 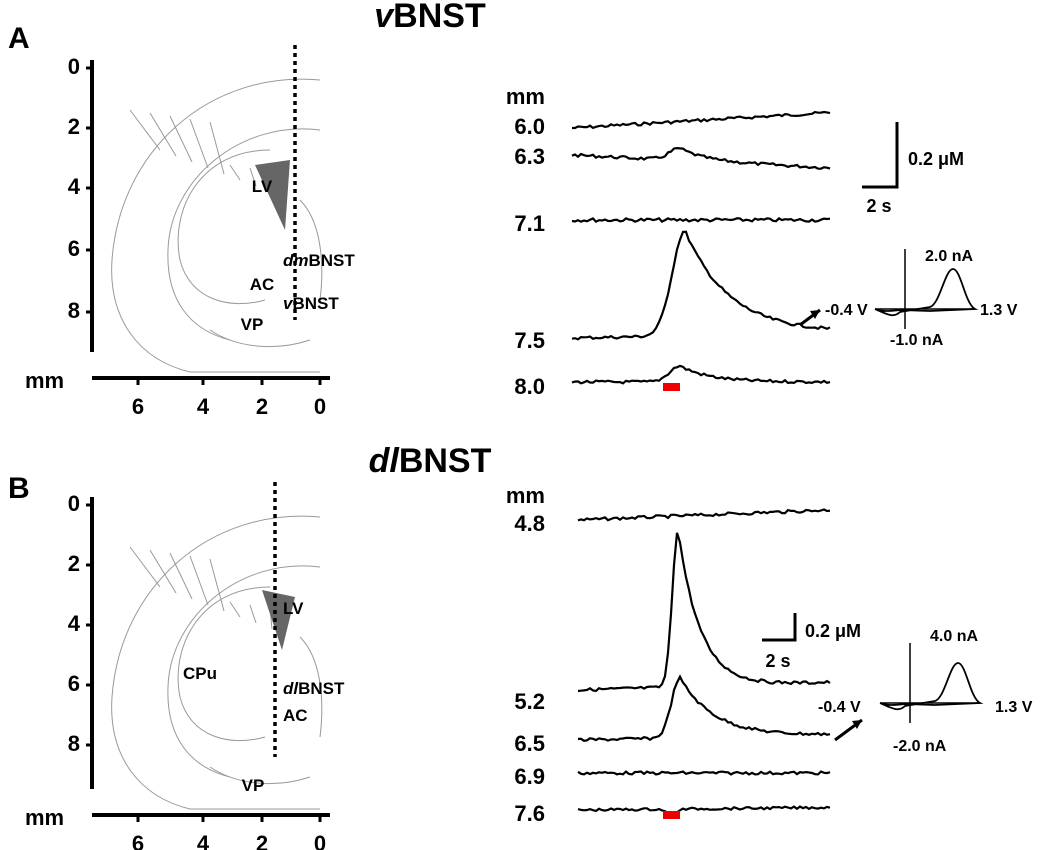 I want to click on region-label-italic: dm, so click(x=296, y=260).